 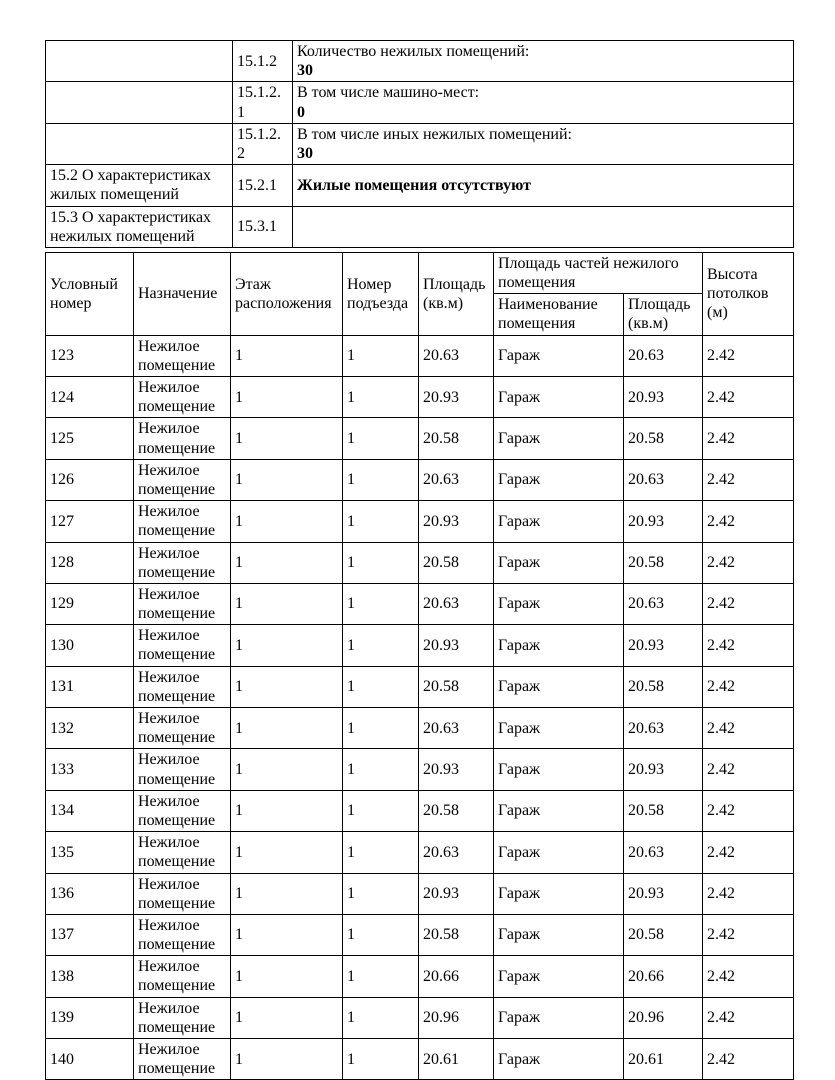 I want to click on field-value: 30, so click(x=305, y=153).